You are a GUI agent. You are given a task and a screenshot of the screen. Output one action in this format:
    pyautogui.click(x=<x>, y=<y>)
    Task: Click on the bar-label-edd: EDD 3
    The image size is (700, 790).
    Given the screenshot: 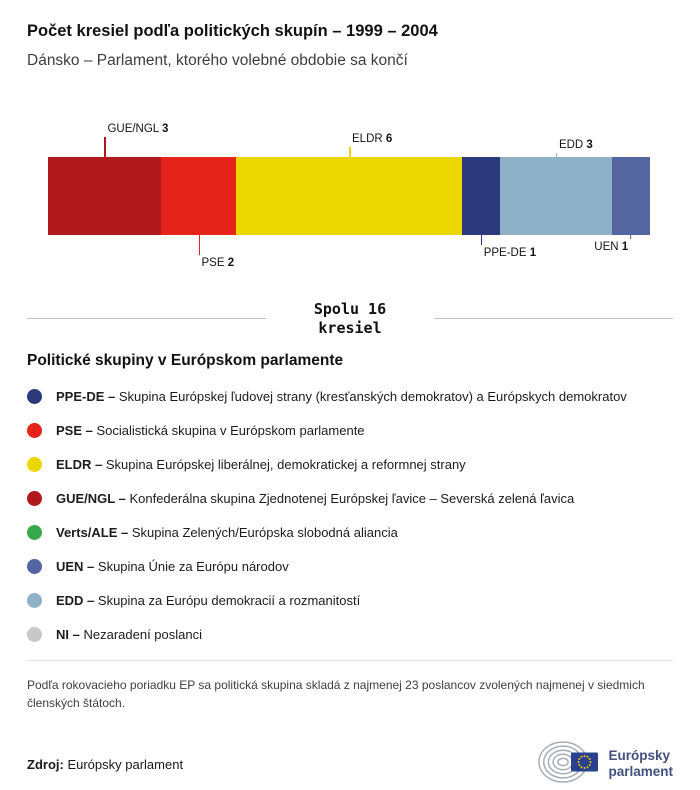 What is the action you would take?
    pyautogui.click(x=574, y=147)
    